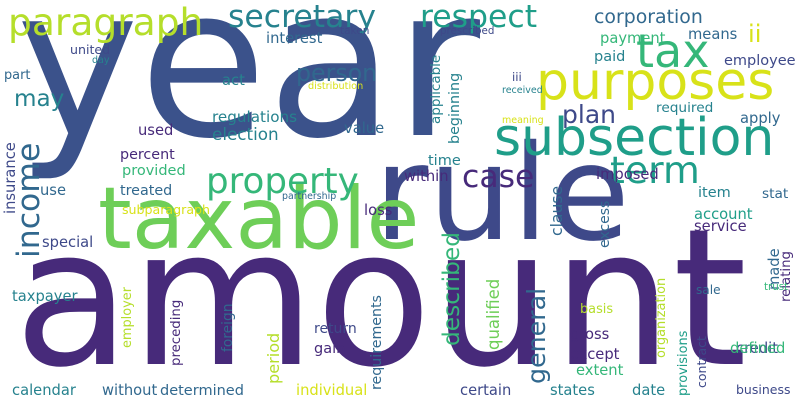 The width and height of the screenshot is (800, 400). What do you see at coordinates (590, 334) in the screenshot?
I see `word-gross: gross` at bounding box center [590, 334].